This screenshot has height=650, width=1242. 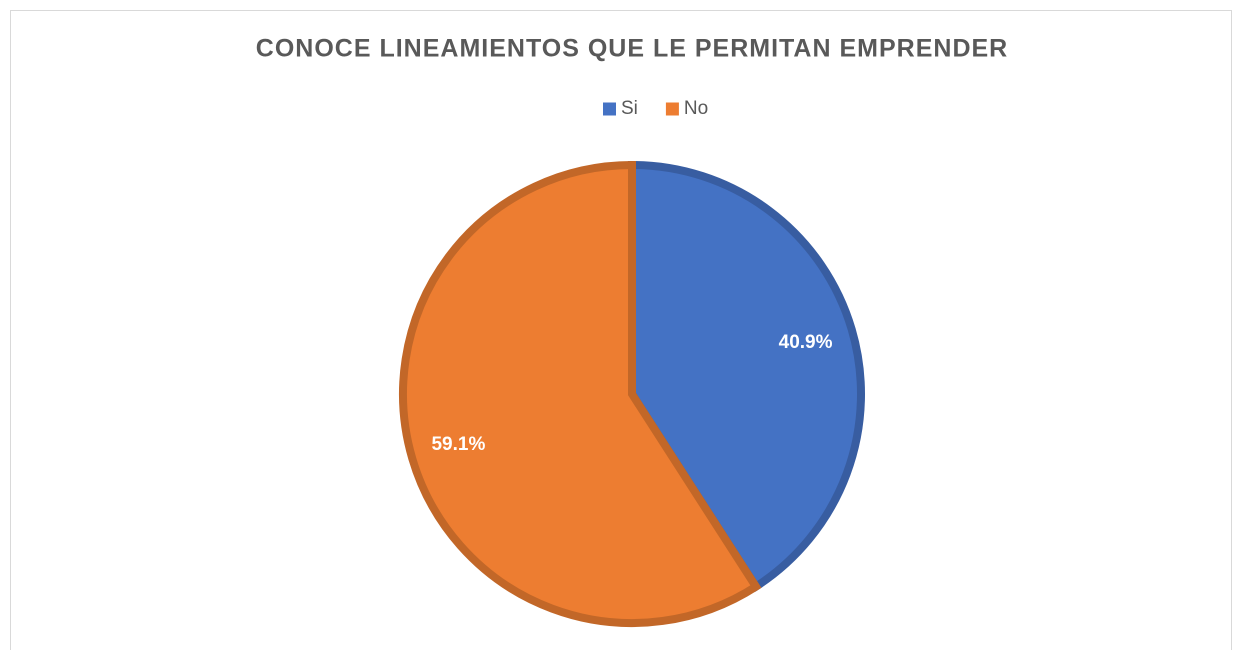 I want to click on value-label: 40.9%, so click(x=806, y=342).